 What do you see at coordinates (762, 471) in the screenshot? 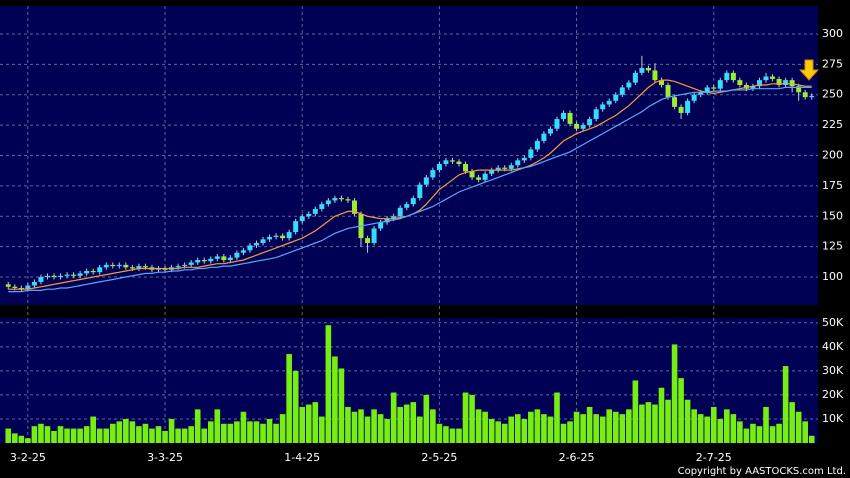
I see `copyright: Copyright by AASTOCKS.com Ltd.` at bounding box center [762, 471].